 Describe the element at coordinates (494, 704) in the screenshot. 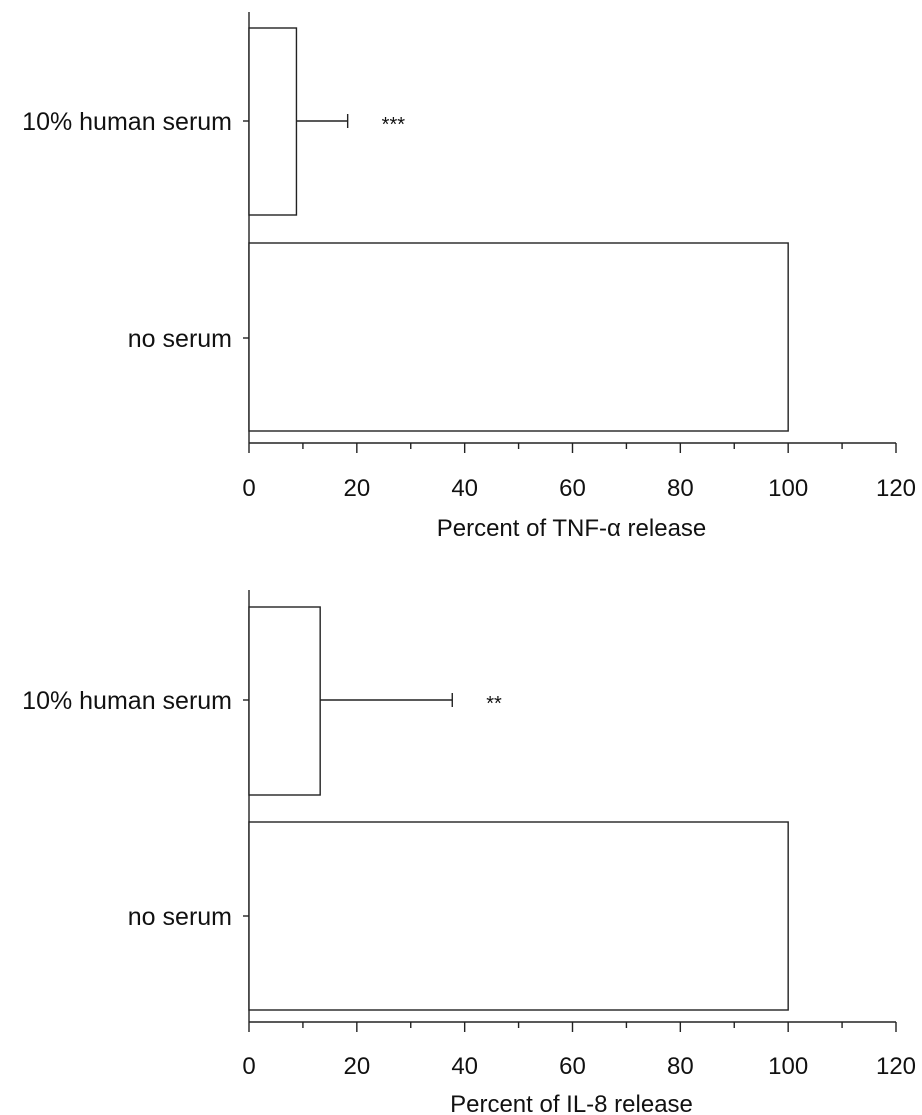

I see `significance-label: **` at that location.